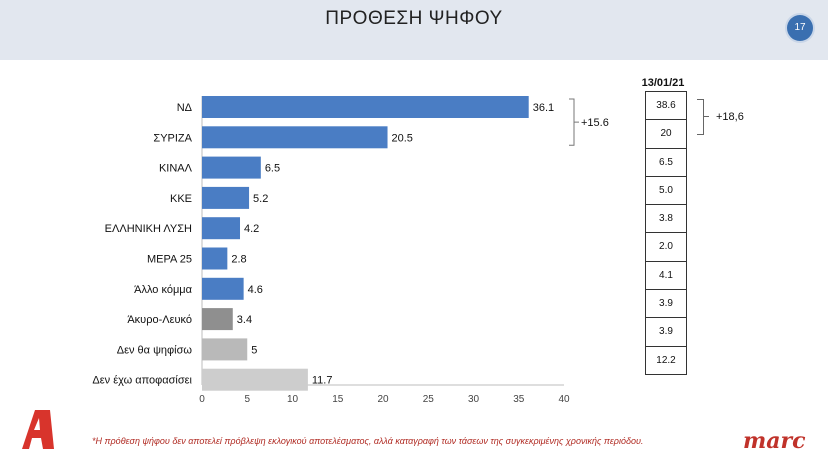  What do you see at coordinates (338, 399) in the screenshot?
I see `x-tick-label: 15` at bounding box center [338, 399].